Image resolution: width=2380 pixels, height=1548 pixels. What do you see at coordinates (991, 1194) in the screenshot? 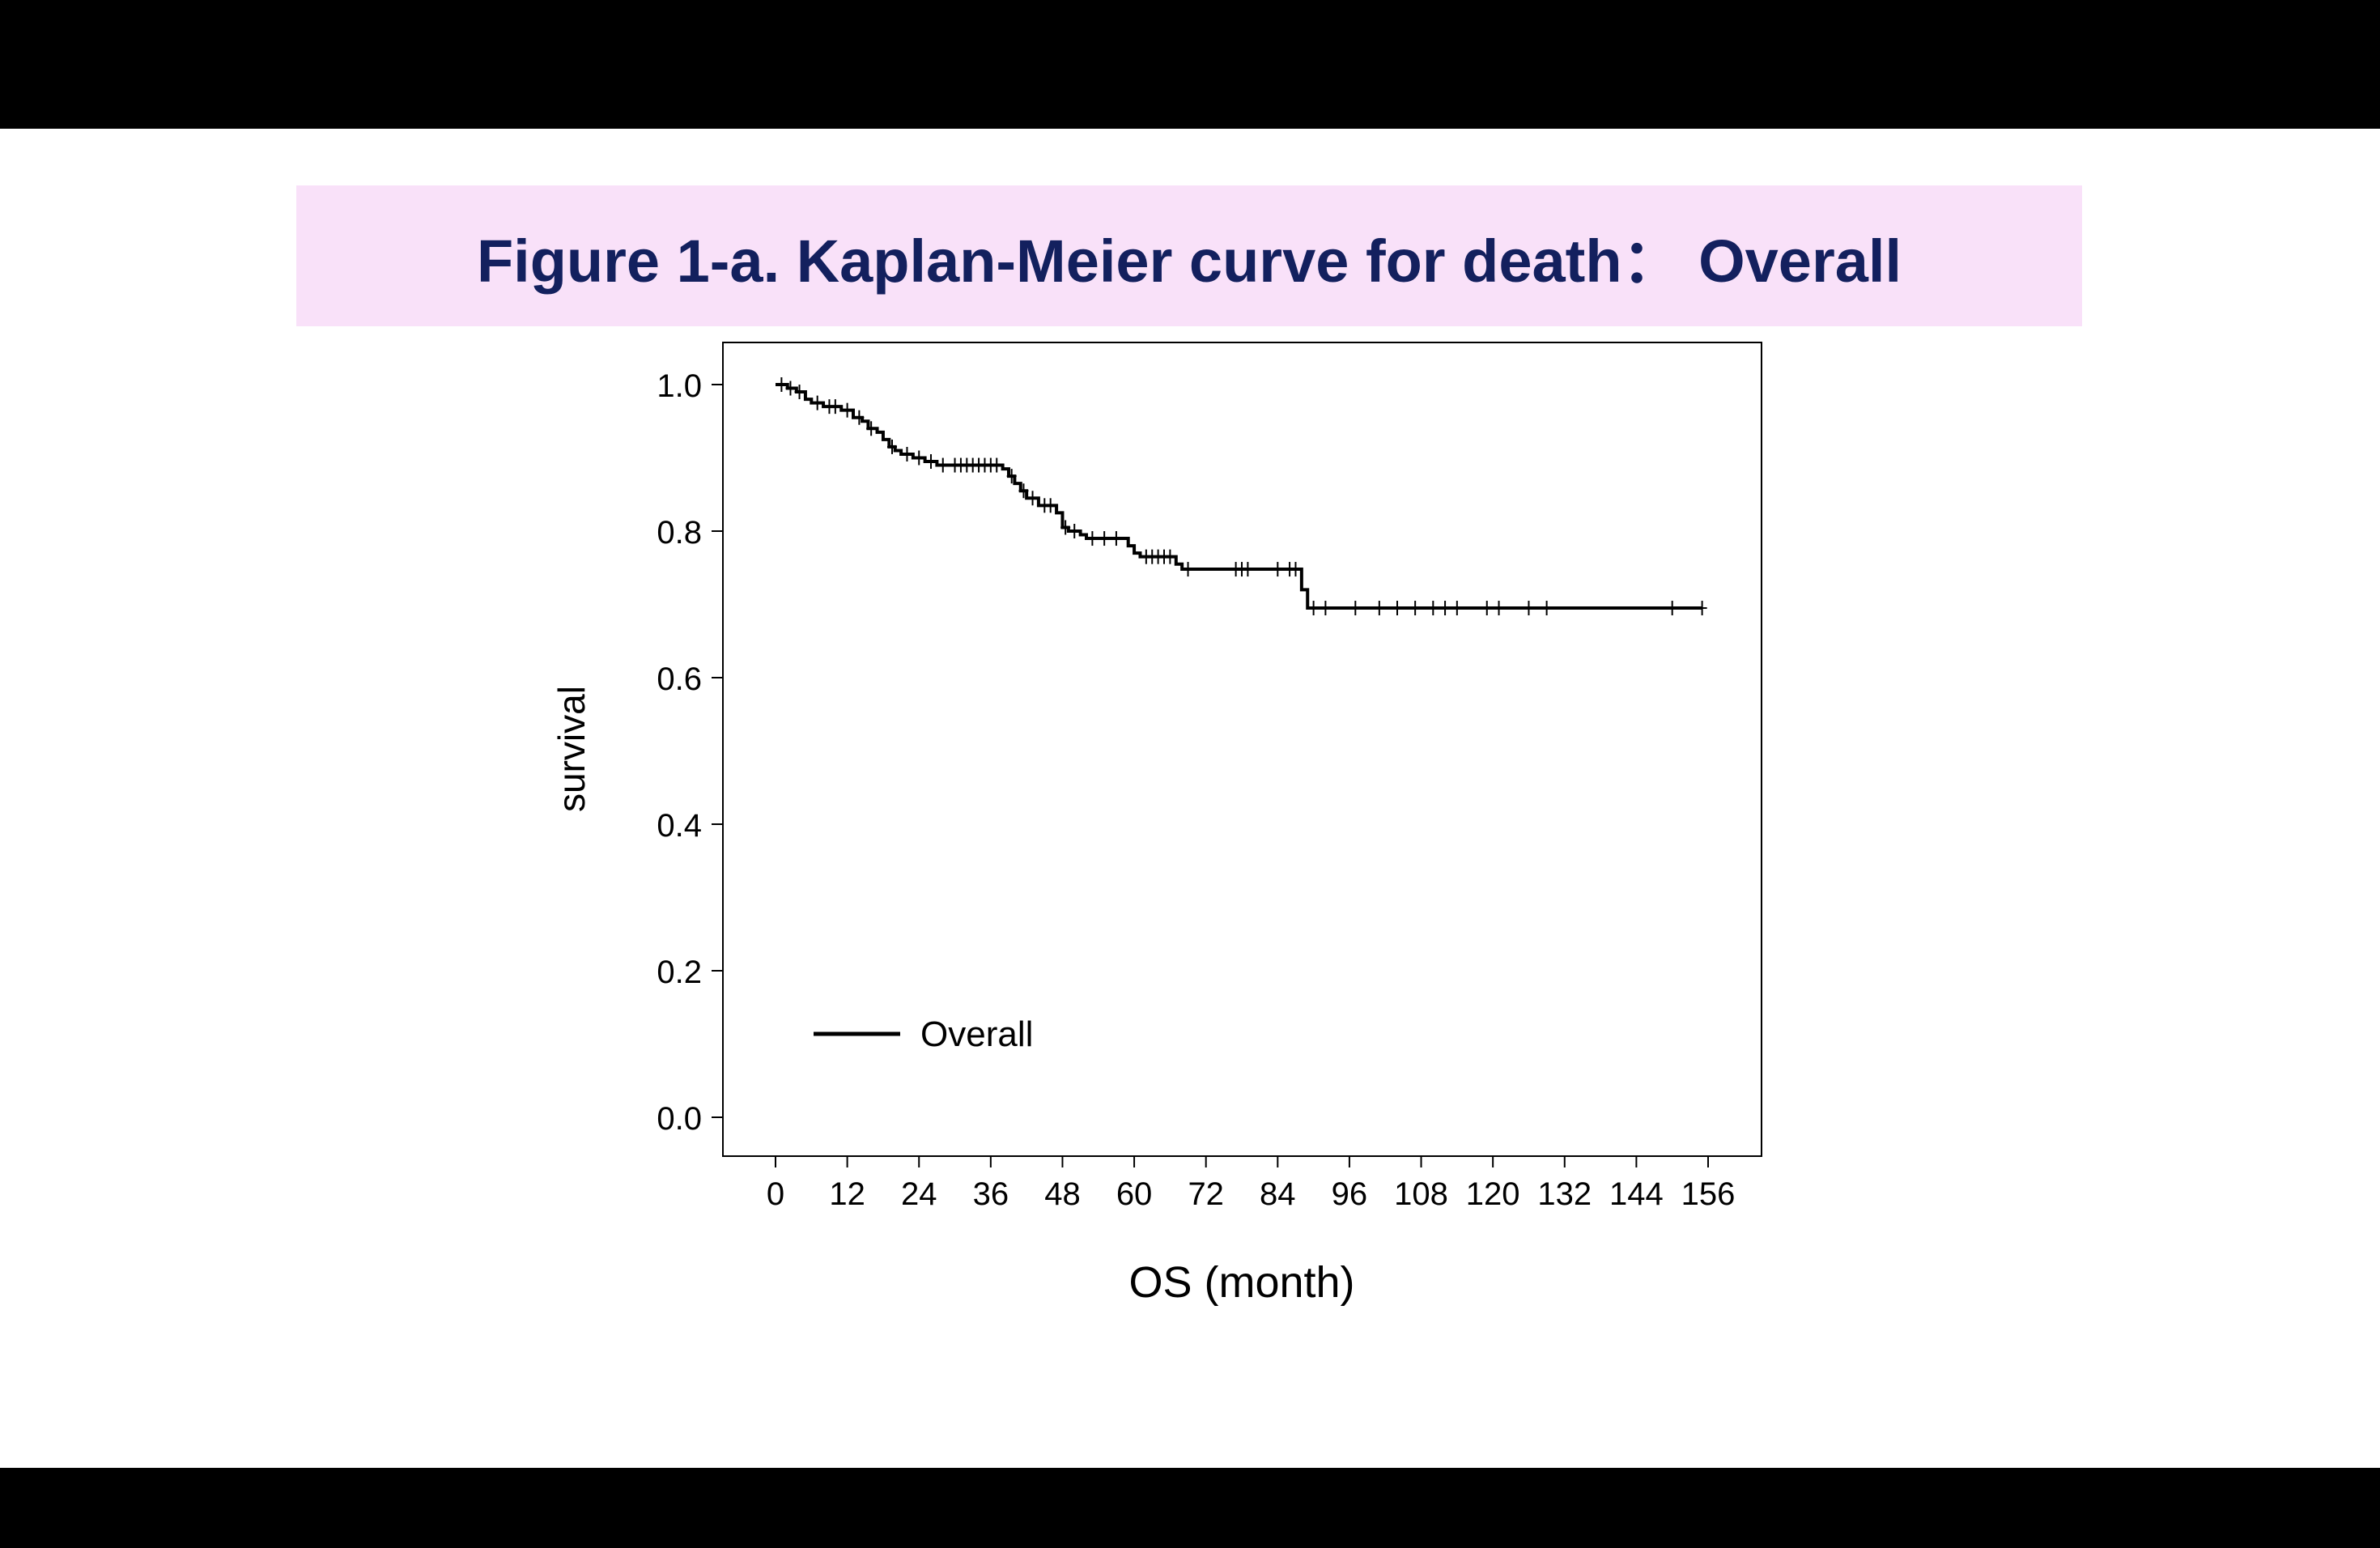
I see `x-tick-label: 36` at bounding box center [991, 1194].